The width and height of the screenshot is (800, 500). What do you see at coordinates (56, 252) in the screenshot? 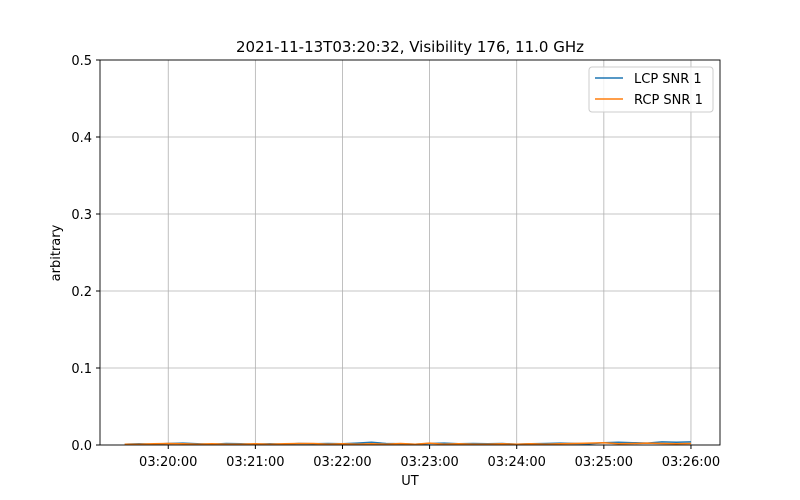
I see `y-axis-label: arbitrary` at bounding box center [56, 252].